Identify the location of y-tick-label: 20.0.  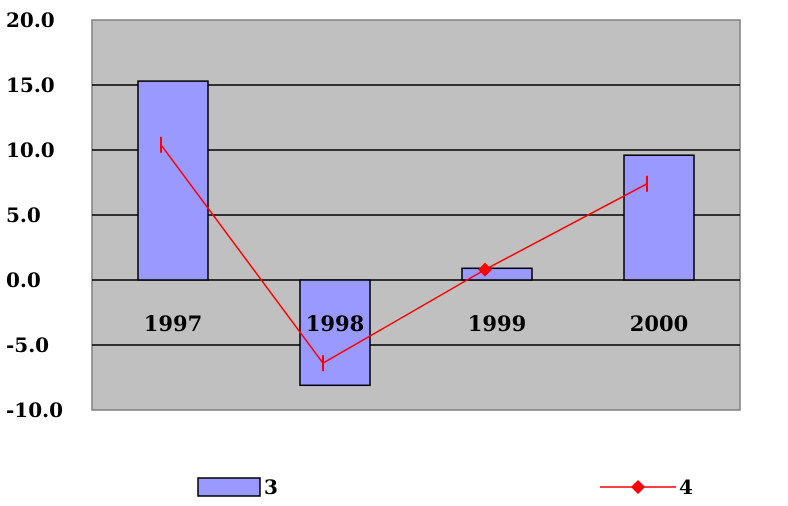
(30, 20).